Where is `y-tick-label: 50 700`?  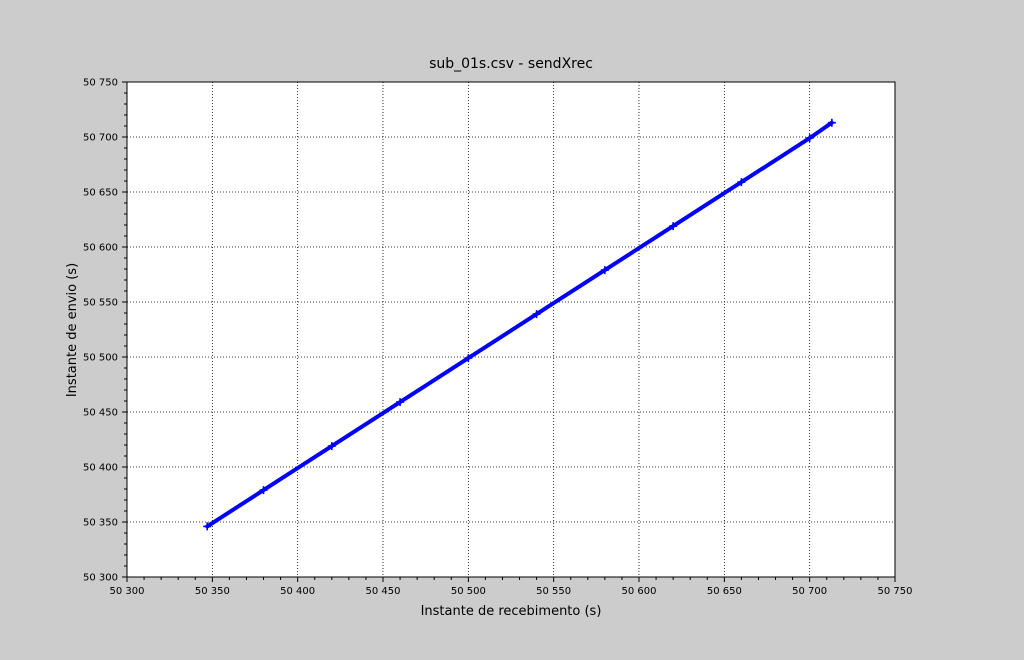
y-tick-label: 50 700 is located at coordinates (100, 138).